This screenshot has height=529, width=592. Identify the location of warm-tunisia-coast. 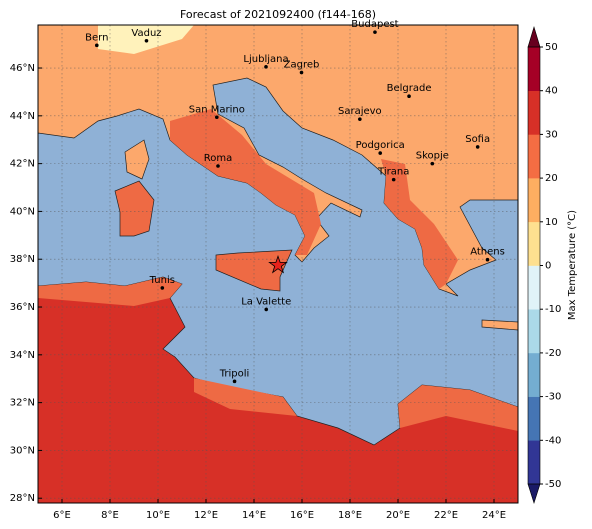
(110, 291).